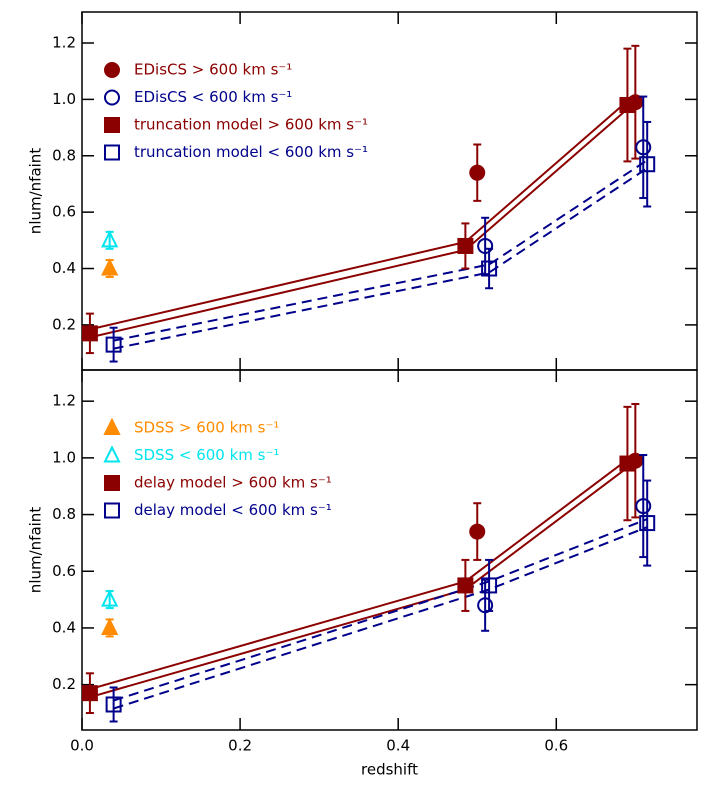 This screenshot has height=786, width=709. I want to click on x-tick-label: 0.4, so click(398, 746).